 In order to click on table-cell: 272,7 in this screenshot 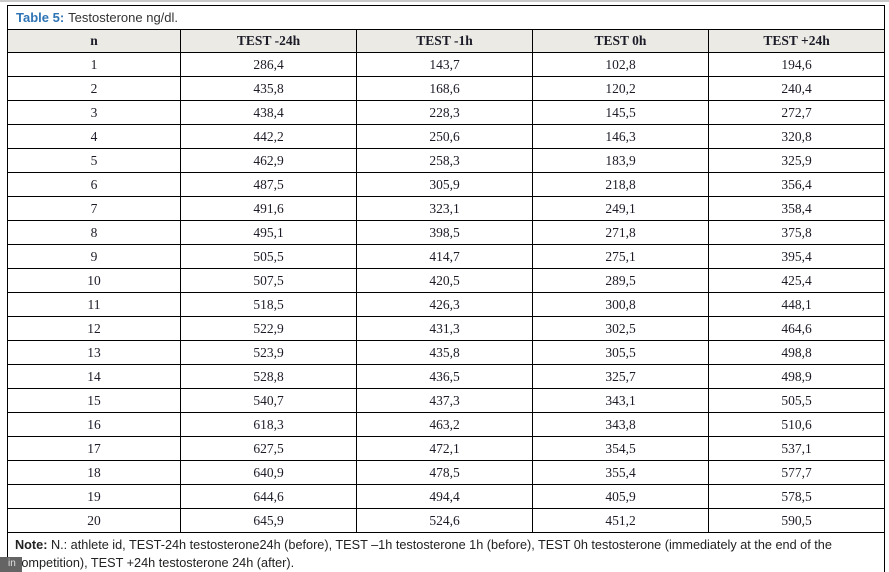, I will do `click(796, 112)`.